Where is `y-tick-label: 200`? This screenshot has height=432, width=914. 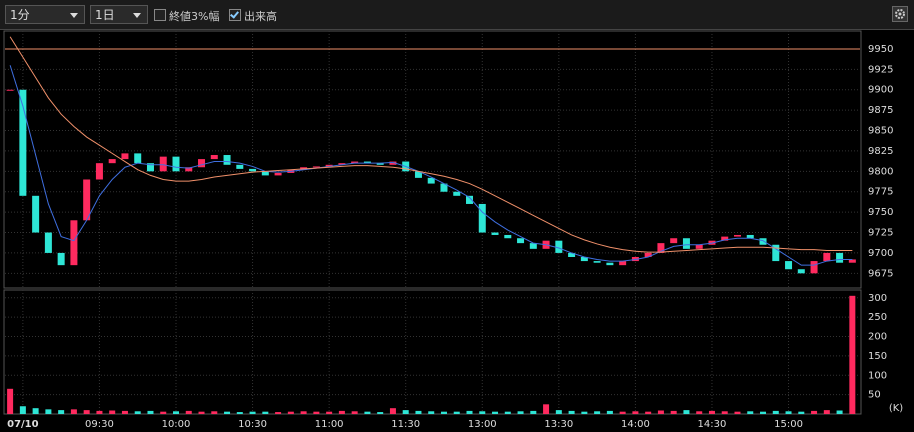 y-tick-label: 200 is located at coordinates (877, 337).